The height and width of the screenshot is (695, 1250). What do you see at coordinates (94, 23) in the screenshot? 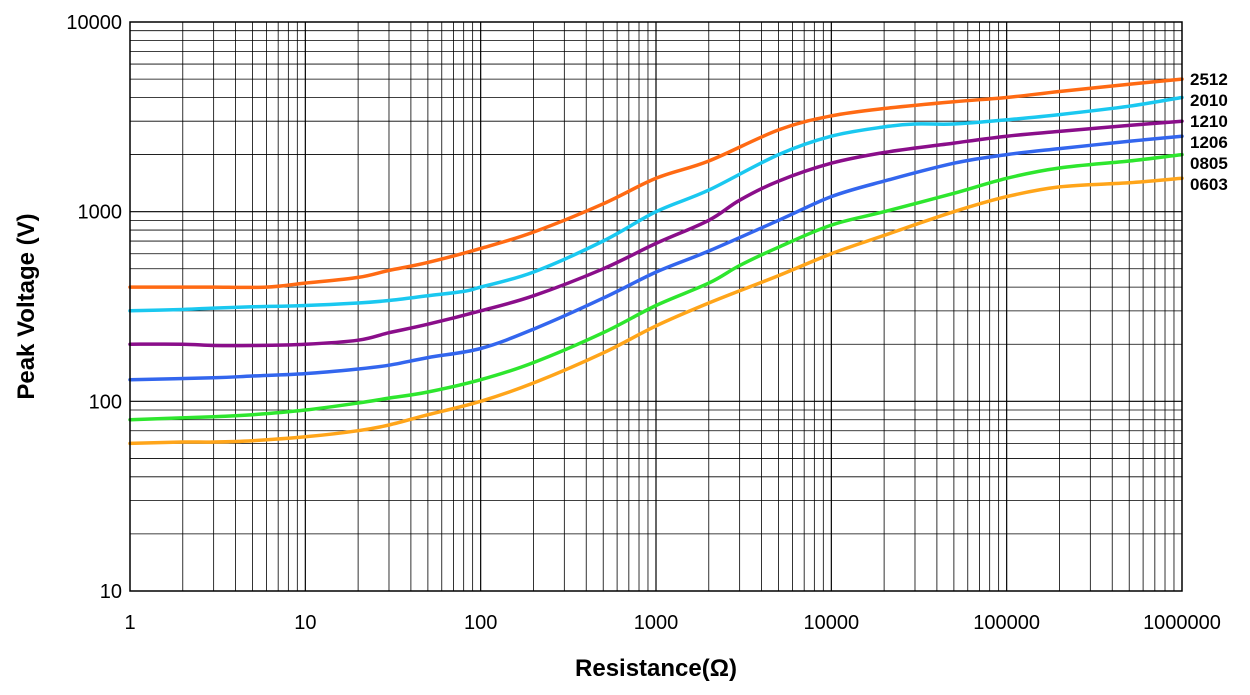
I see `y-tick-label: 10000` at bounding box center [94, 23].